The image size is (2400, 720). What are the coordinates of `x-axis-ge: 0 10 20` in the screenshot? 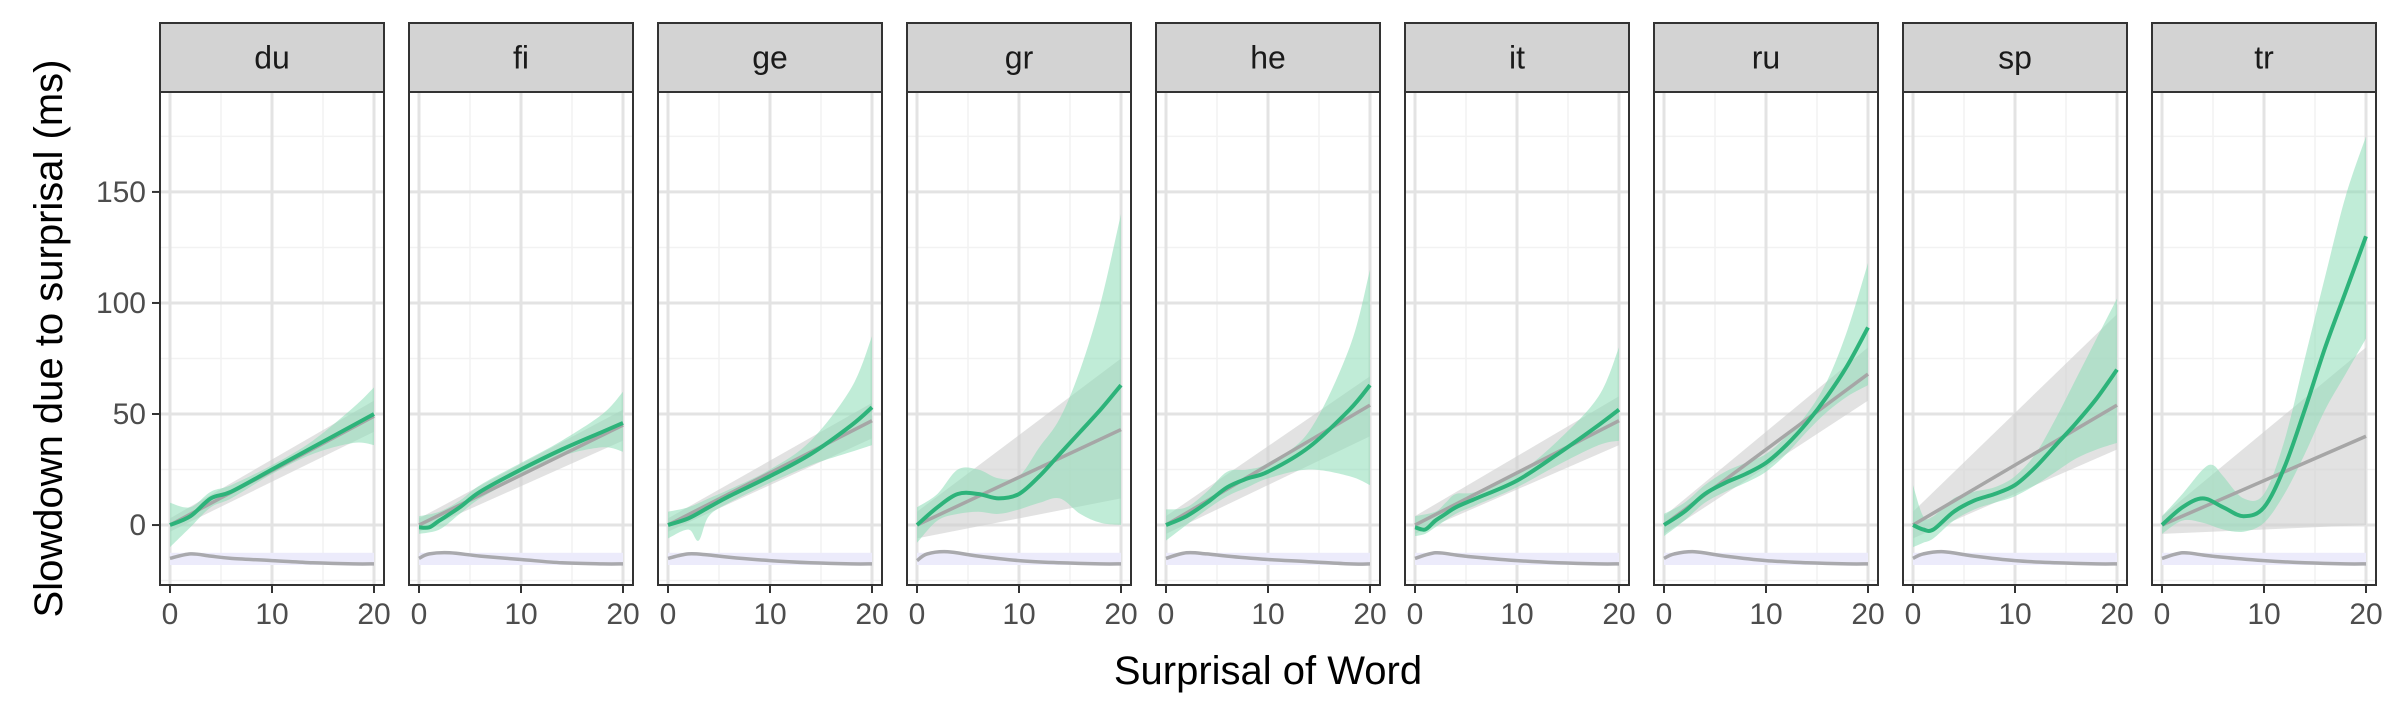 It's located at (774, 608).